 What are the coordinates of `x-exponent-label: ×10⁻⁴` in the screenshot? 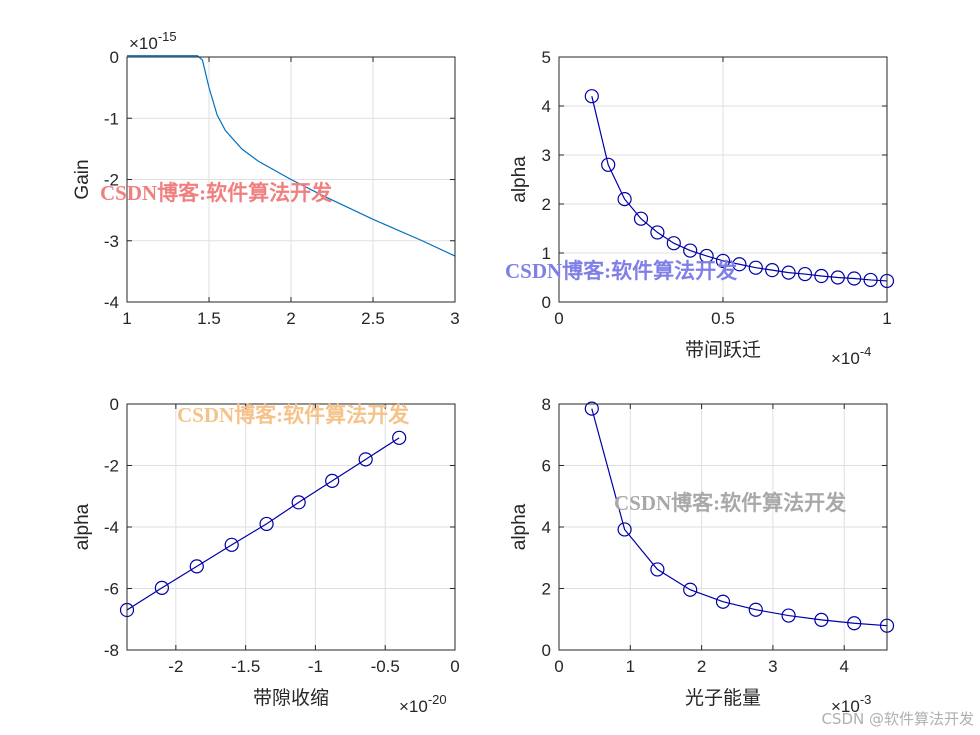 It's located at (851, 356).